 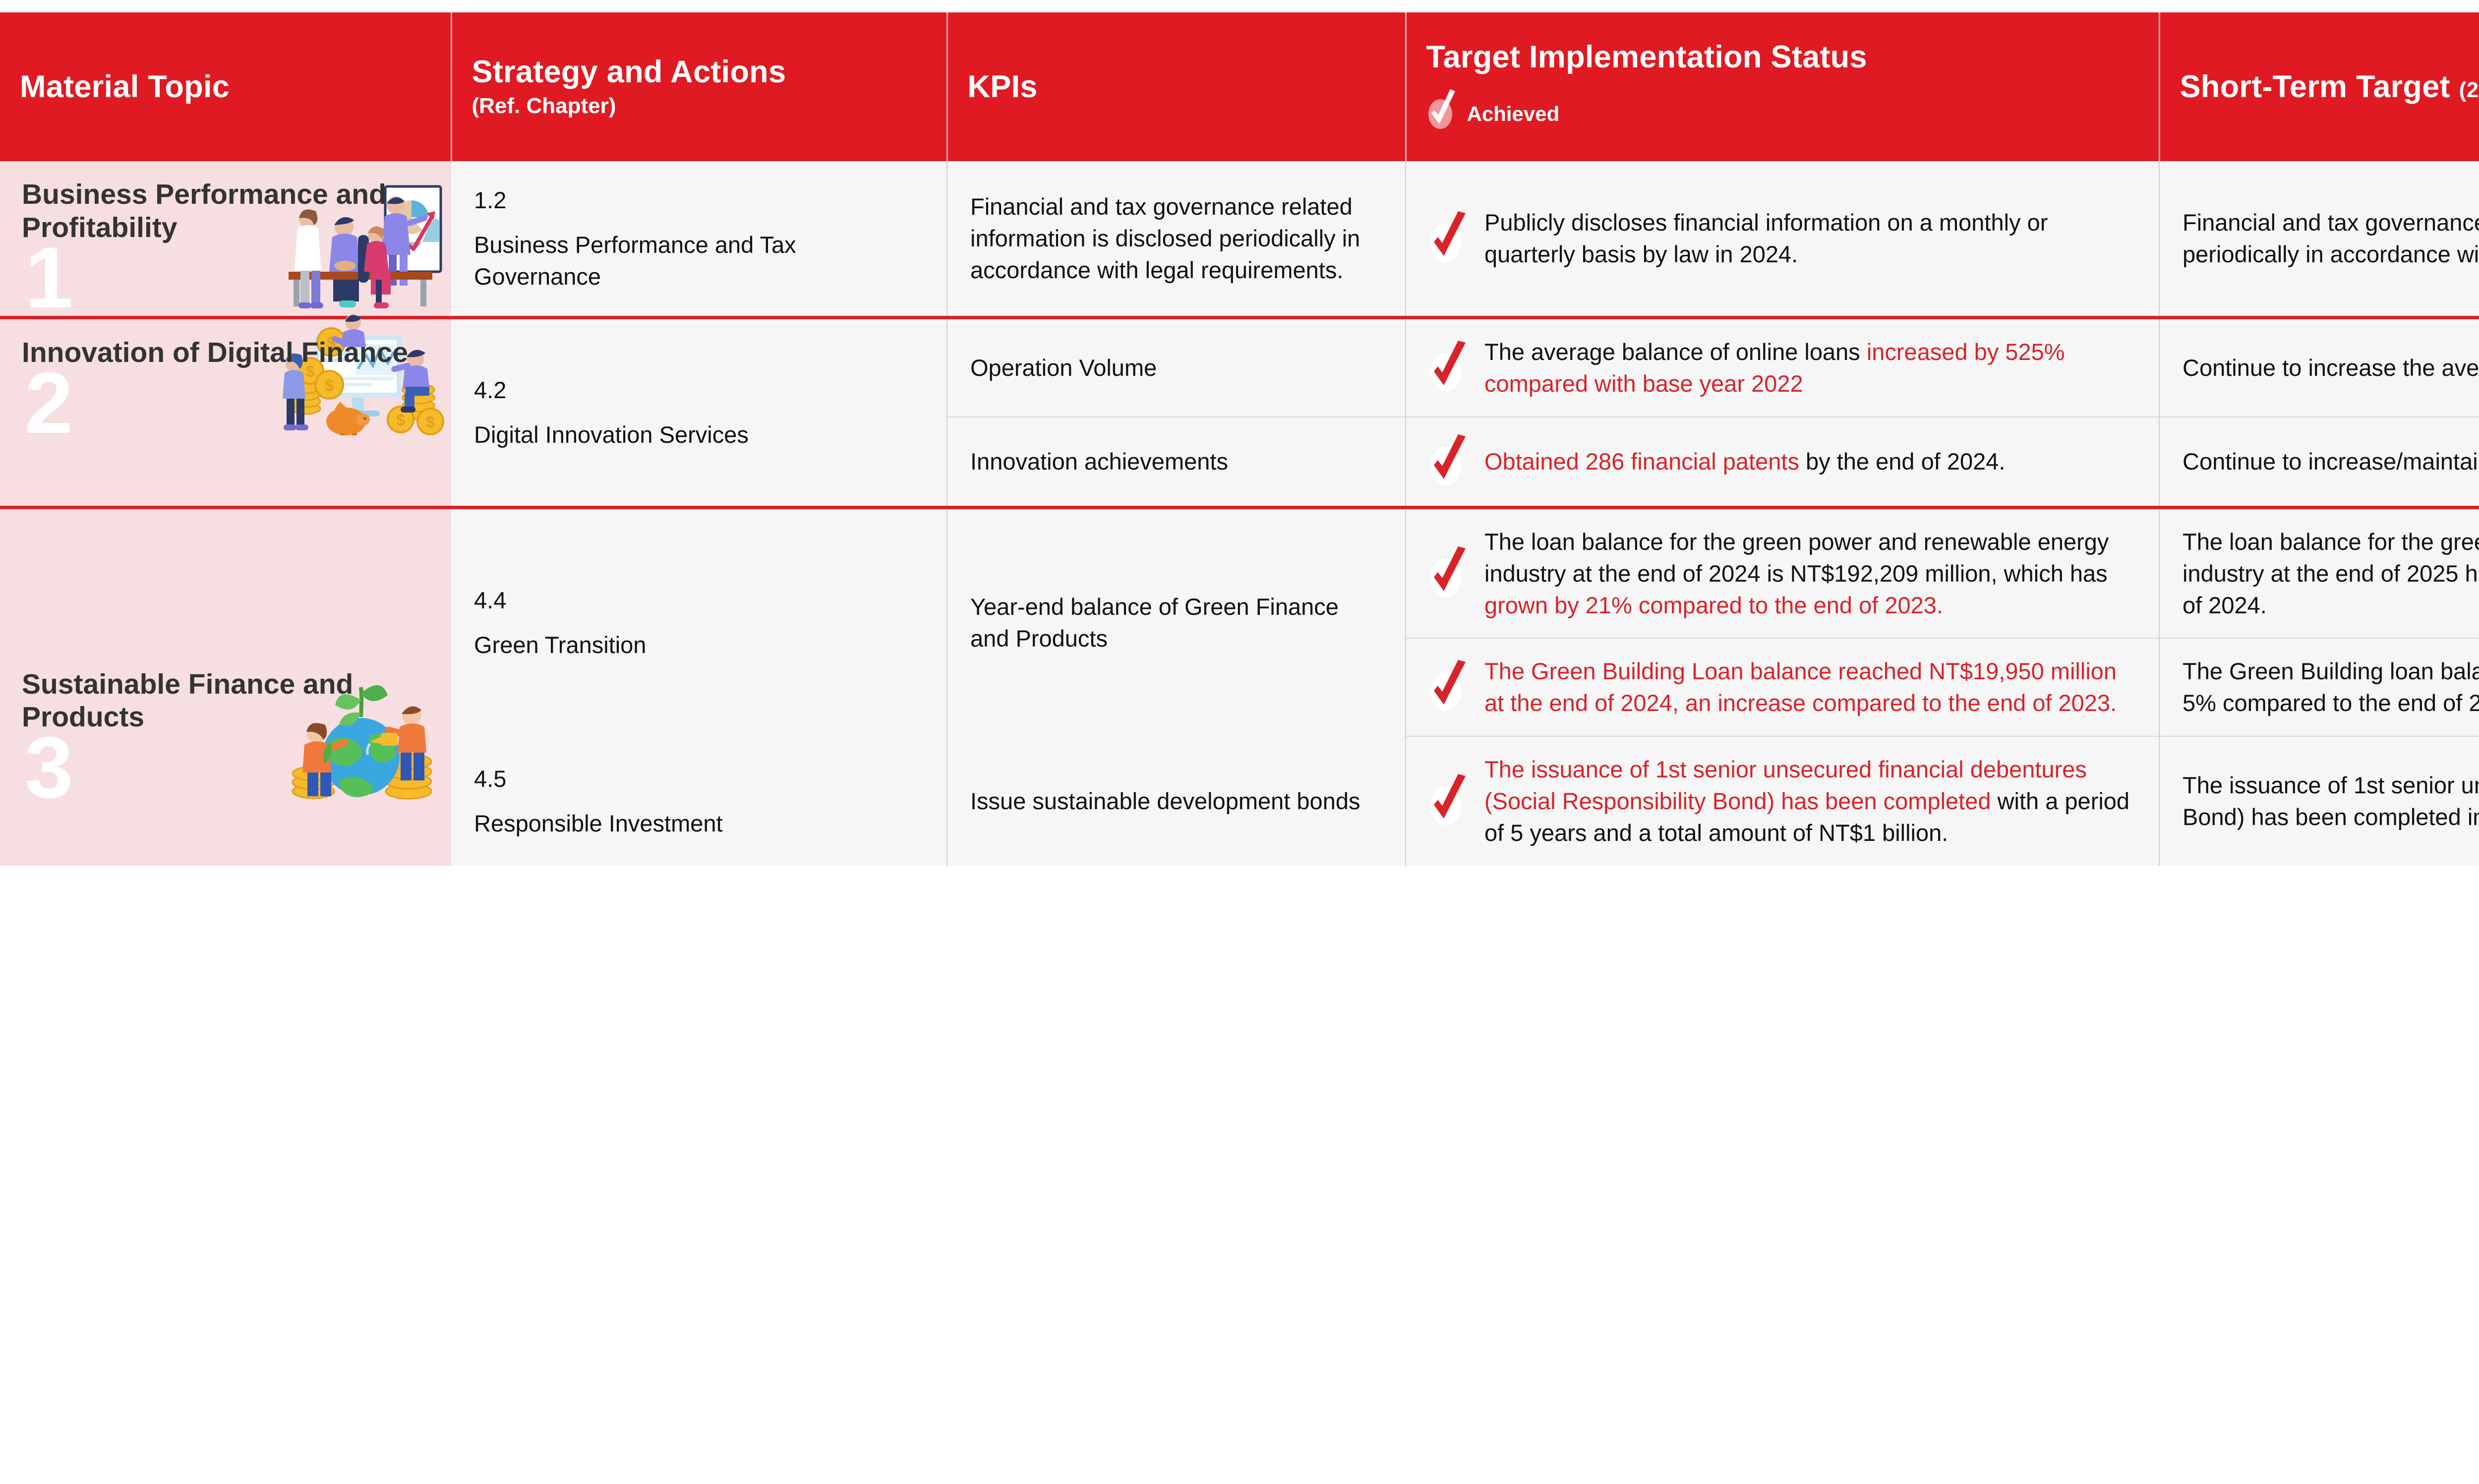 What do you see at coordinates (1002, 87) in the screenshot?
I see `header-title-kpis: KPIs` at bounding box center [1002, 87].